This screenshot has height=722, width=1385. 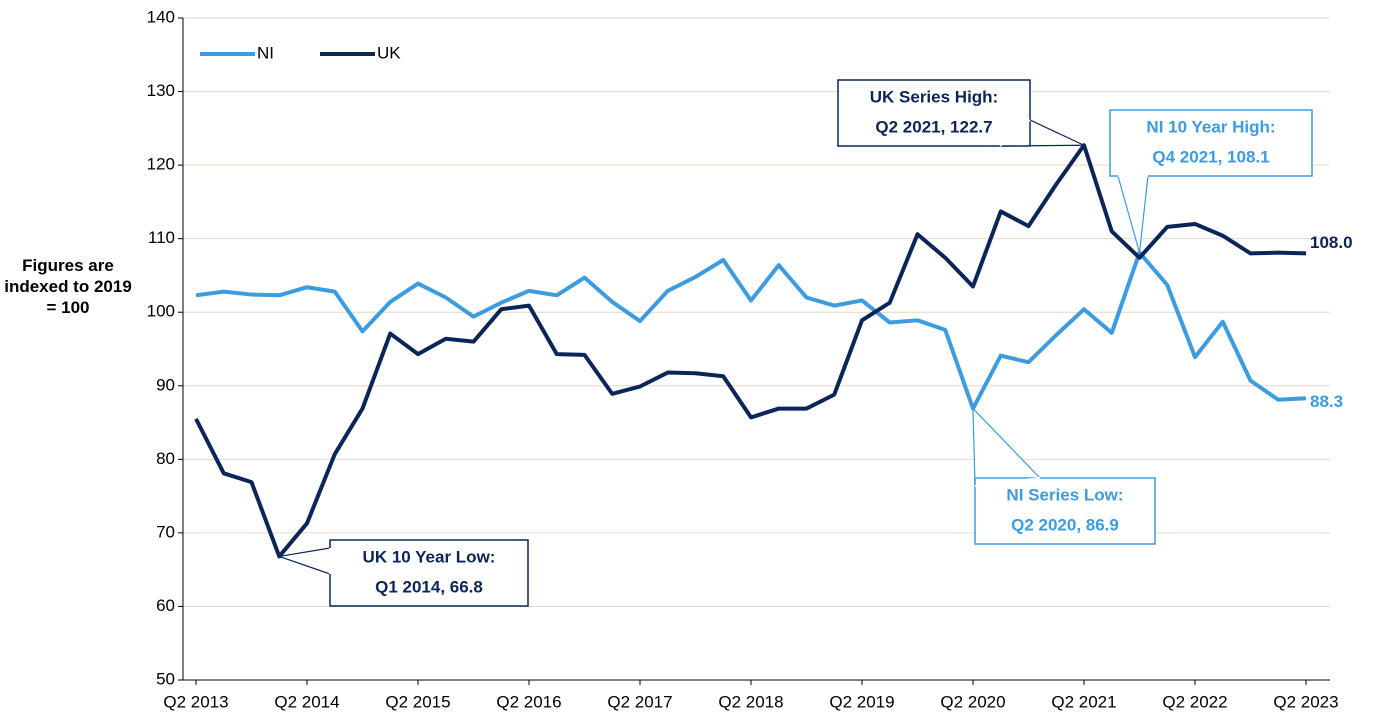 I want to click on x-tick-label: Q2 2018, so click(x=750, y=701).